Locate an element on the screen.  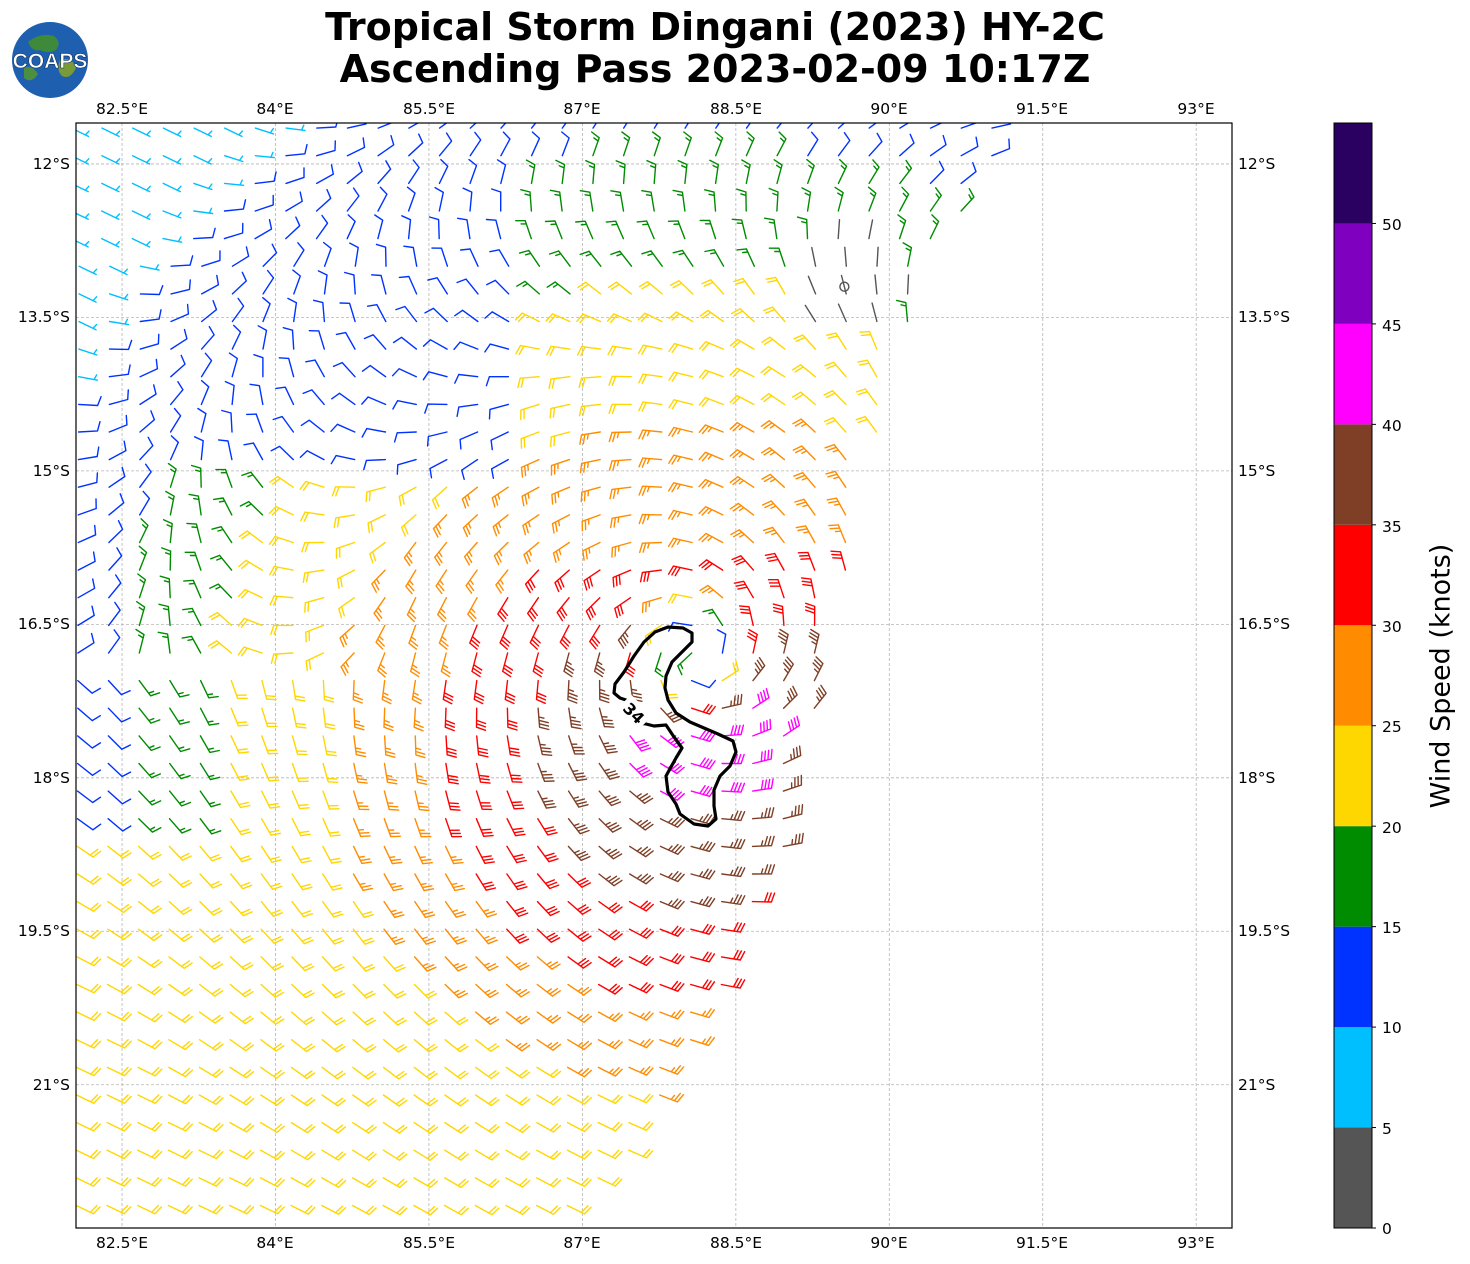
lat-tick-left: 16.5°S is located at coordinates (44, 624).